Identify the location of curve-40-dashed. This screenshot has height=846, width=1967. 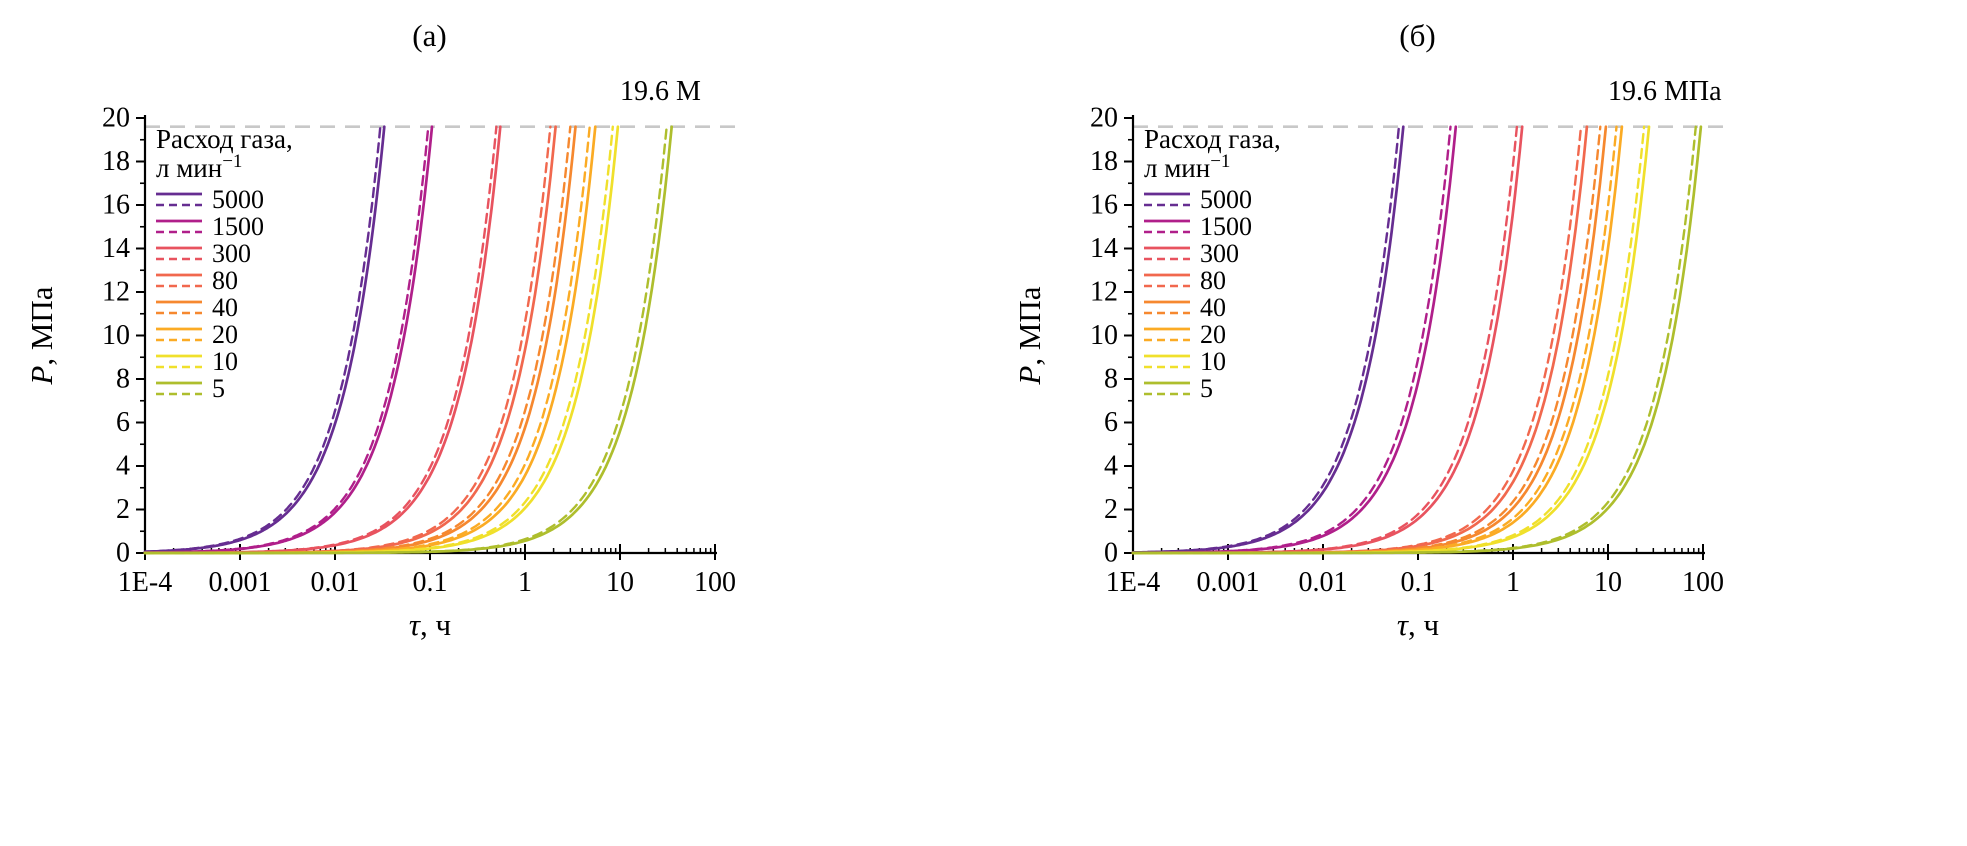
(357, 340).